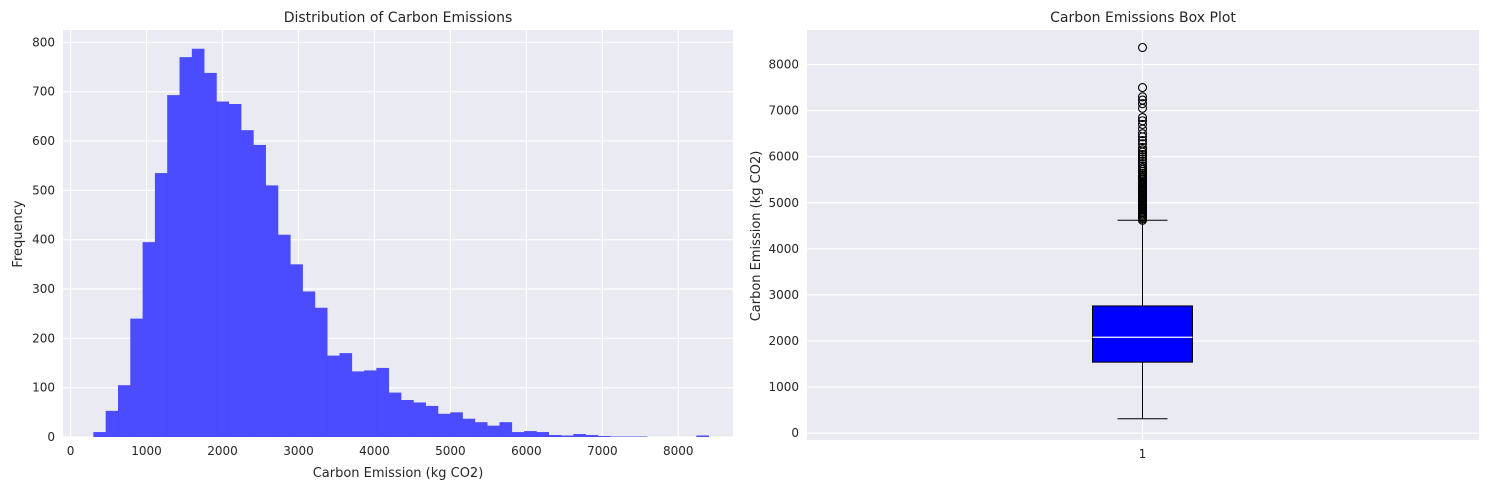  What do you see at coordinates (678, 451) in the screenshot?
I see `histogram-x-tick-label: 8000` at bounding box center [678, 451].